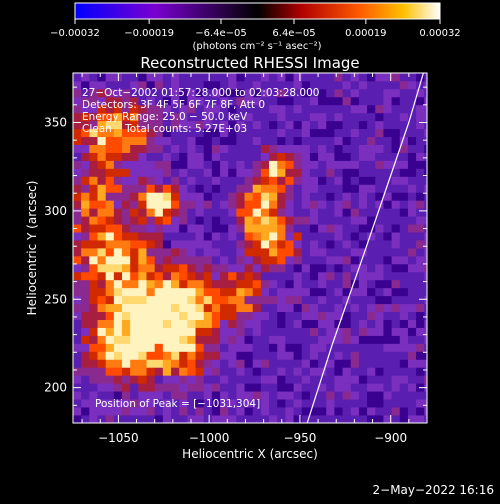 This screenshot has width=500, height=504. What do you see at coordinates (164, 129) in the screenshot?
I see `annotation-line-counts: Clean Total counts: 5.27E+03` at bounding box center [164, 129].